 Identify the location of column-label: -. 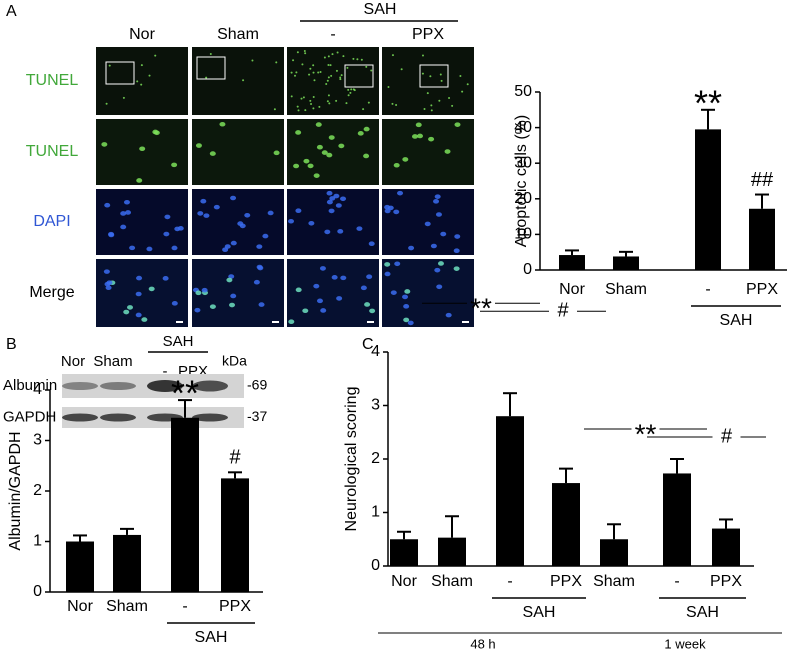
(332, 34).